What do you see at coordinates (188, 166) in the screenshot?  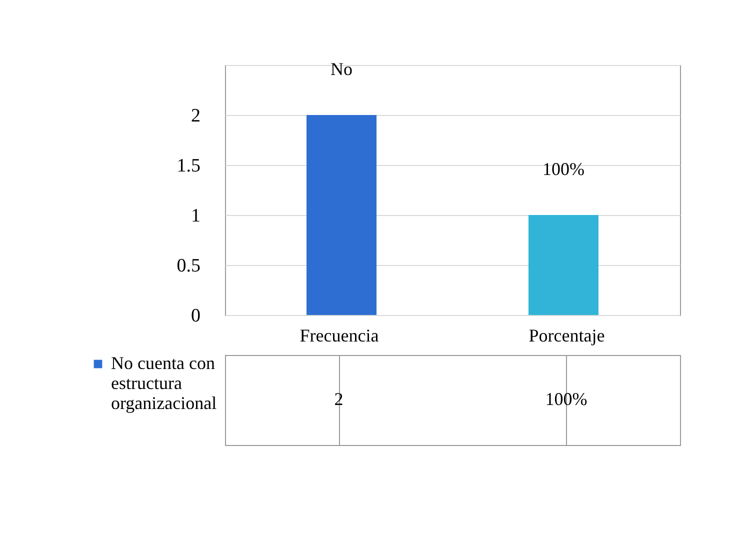 I see `y-tick-label: 1.5` at bounding box center [188, 166].